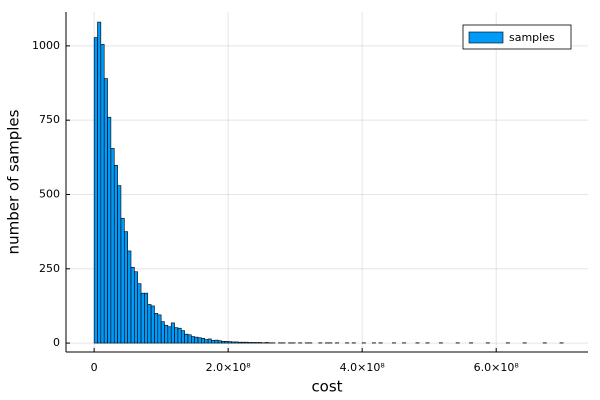 The width and height of the screenshot is (600, 400). I want to click on y-tick-label: 750, so click(49, 119).